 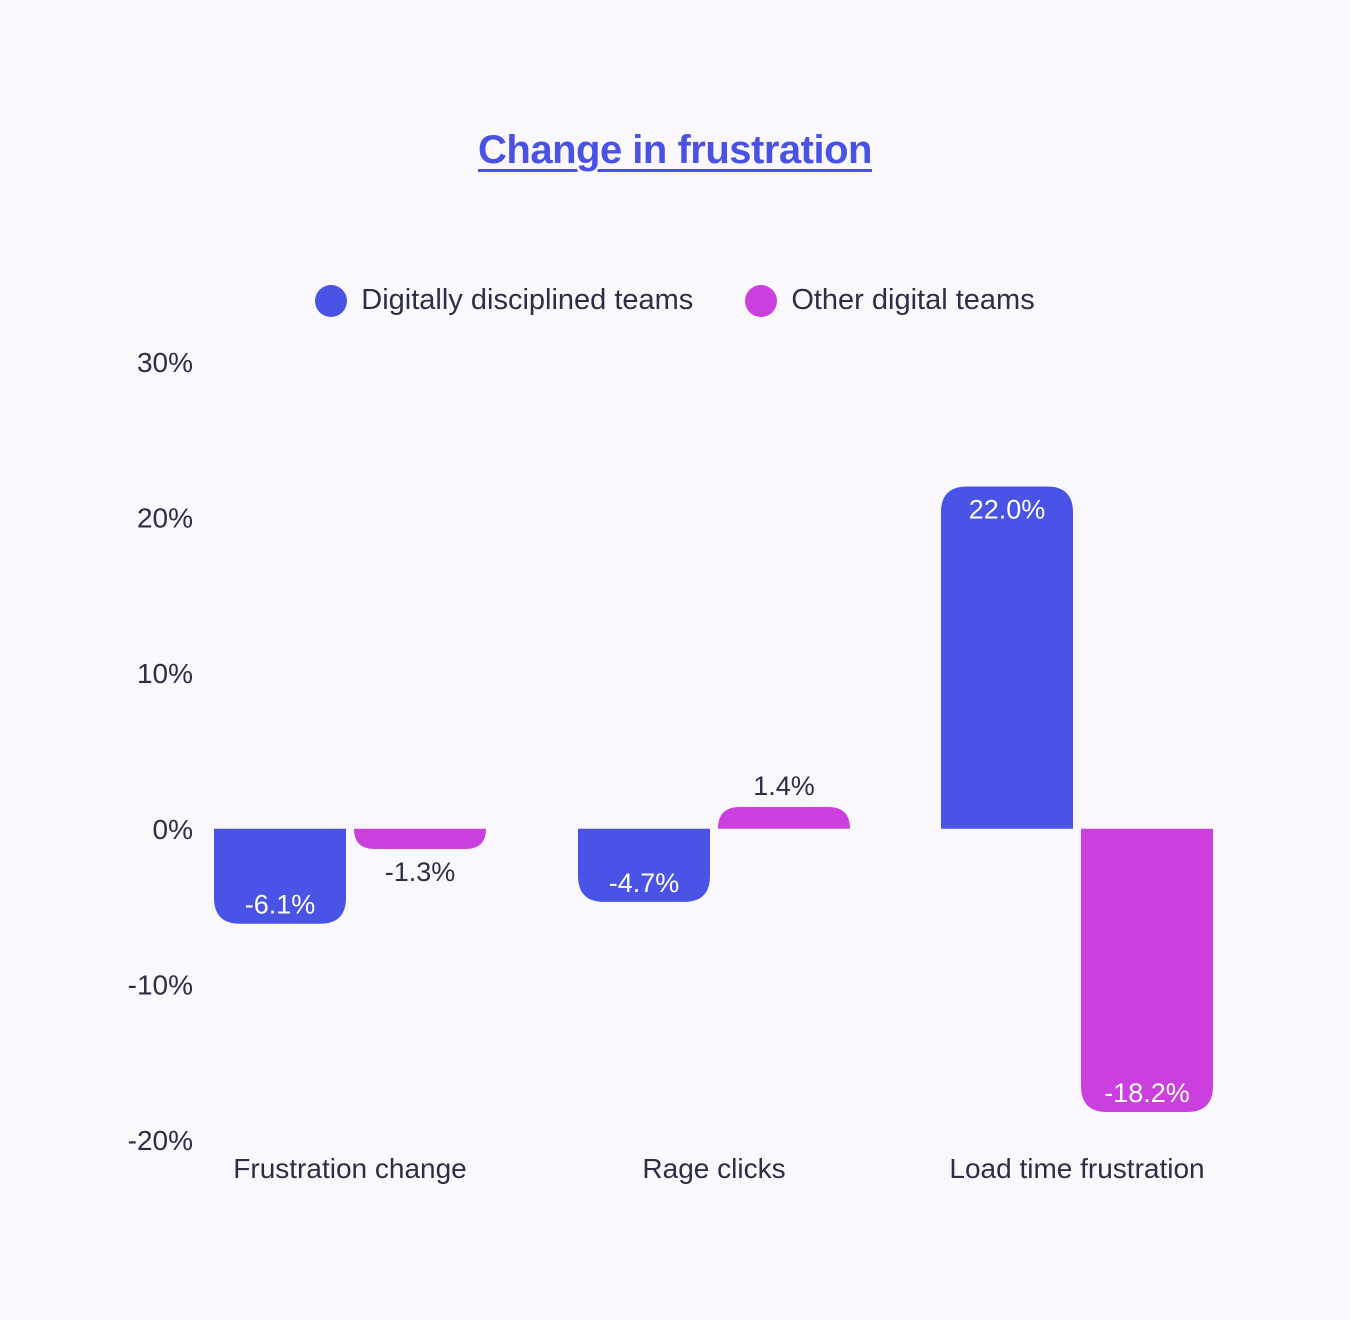 I want to click on data-label: -4.7%, so click(x=644, y=883).